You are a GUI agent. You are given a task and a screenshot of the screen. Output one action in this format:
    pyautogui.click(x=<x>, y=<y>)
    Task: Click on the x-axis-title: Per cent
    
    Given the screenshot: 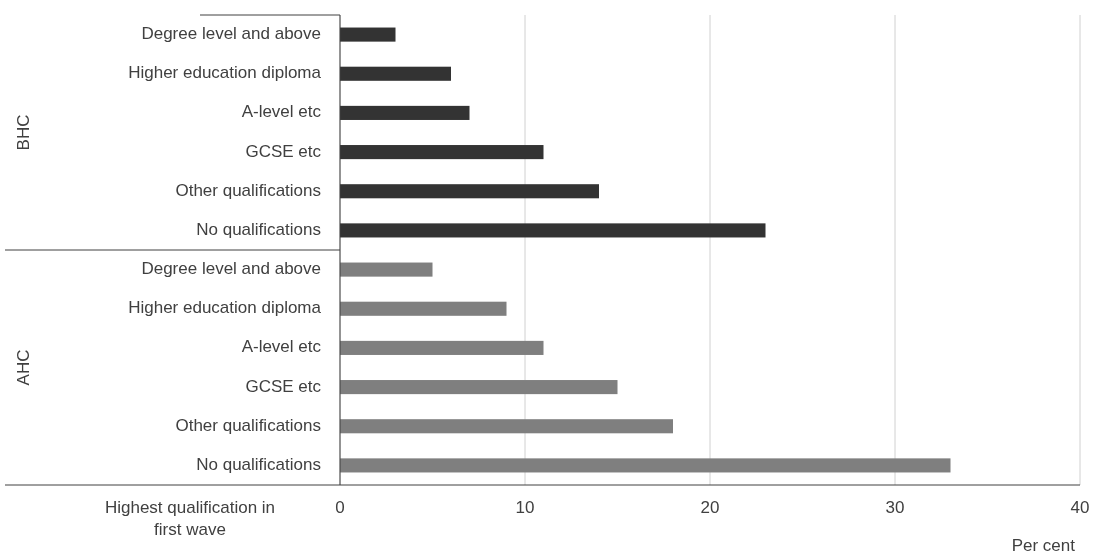 What is the action you would take?
    pyautogui.click(x=1043, y=546)
    